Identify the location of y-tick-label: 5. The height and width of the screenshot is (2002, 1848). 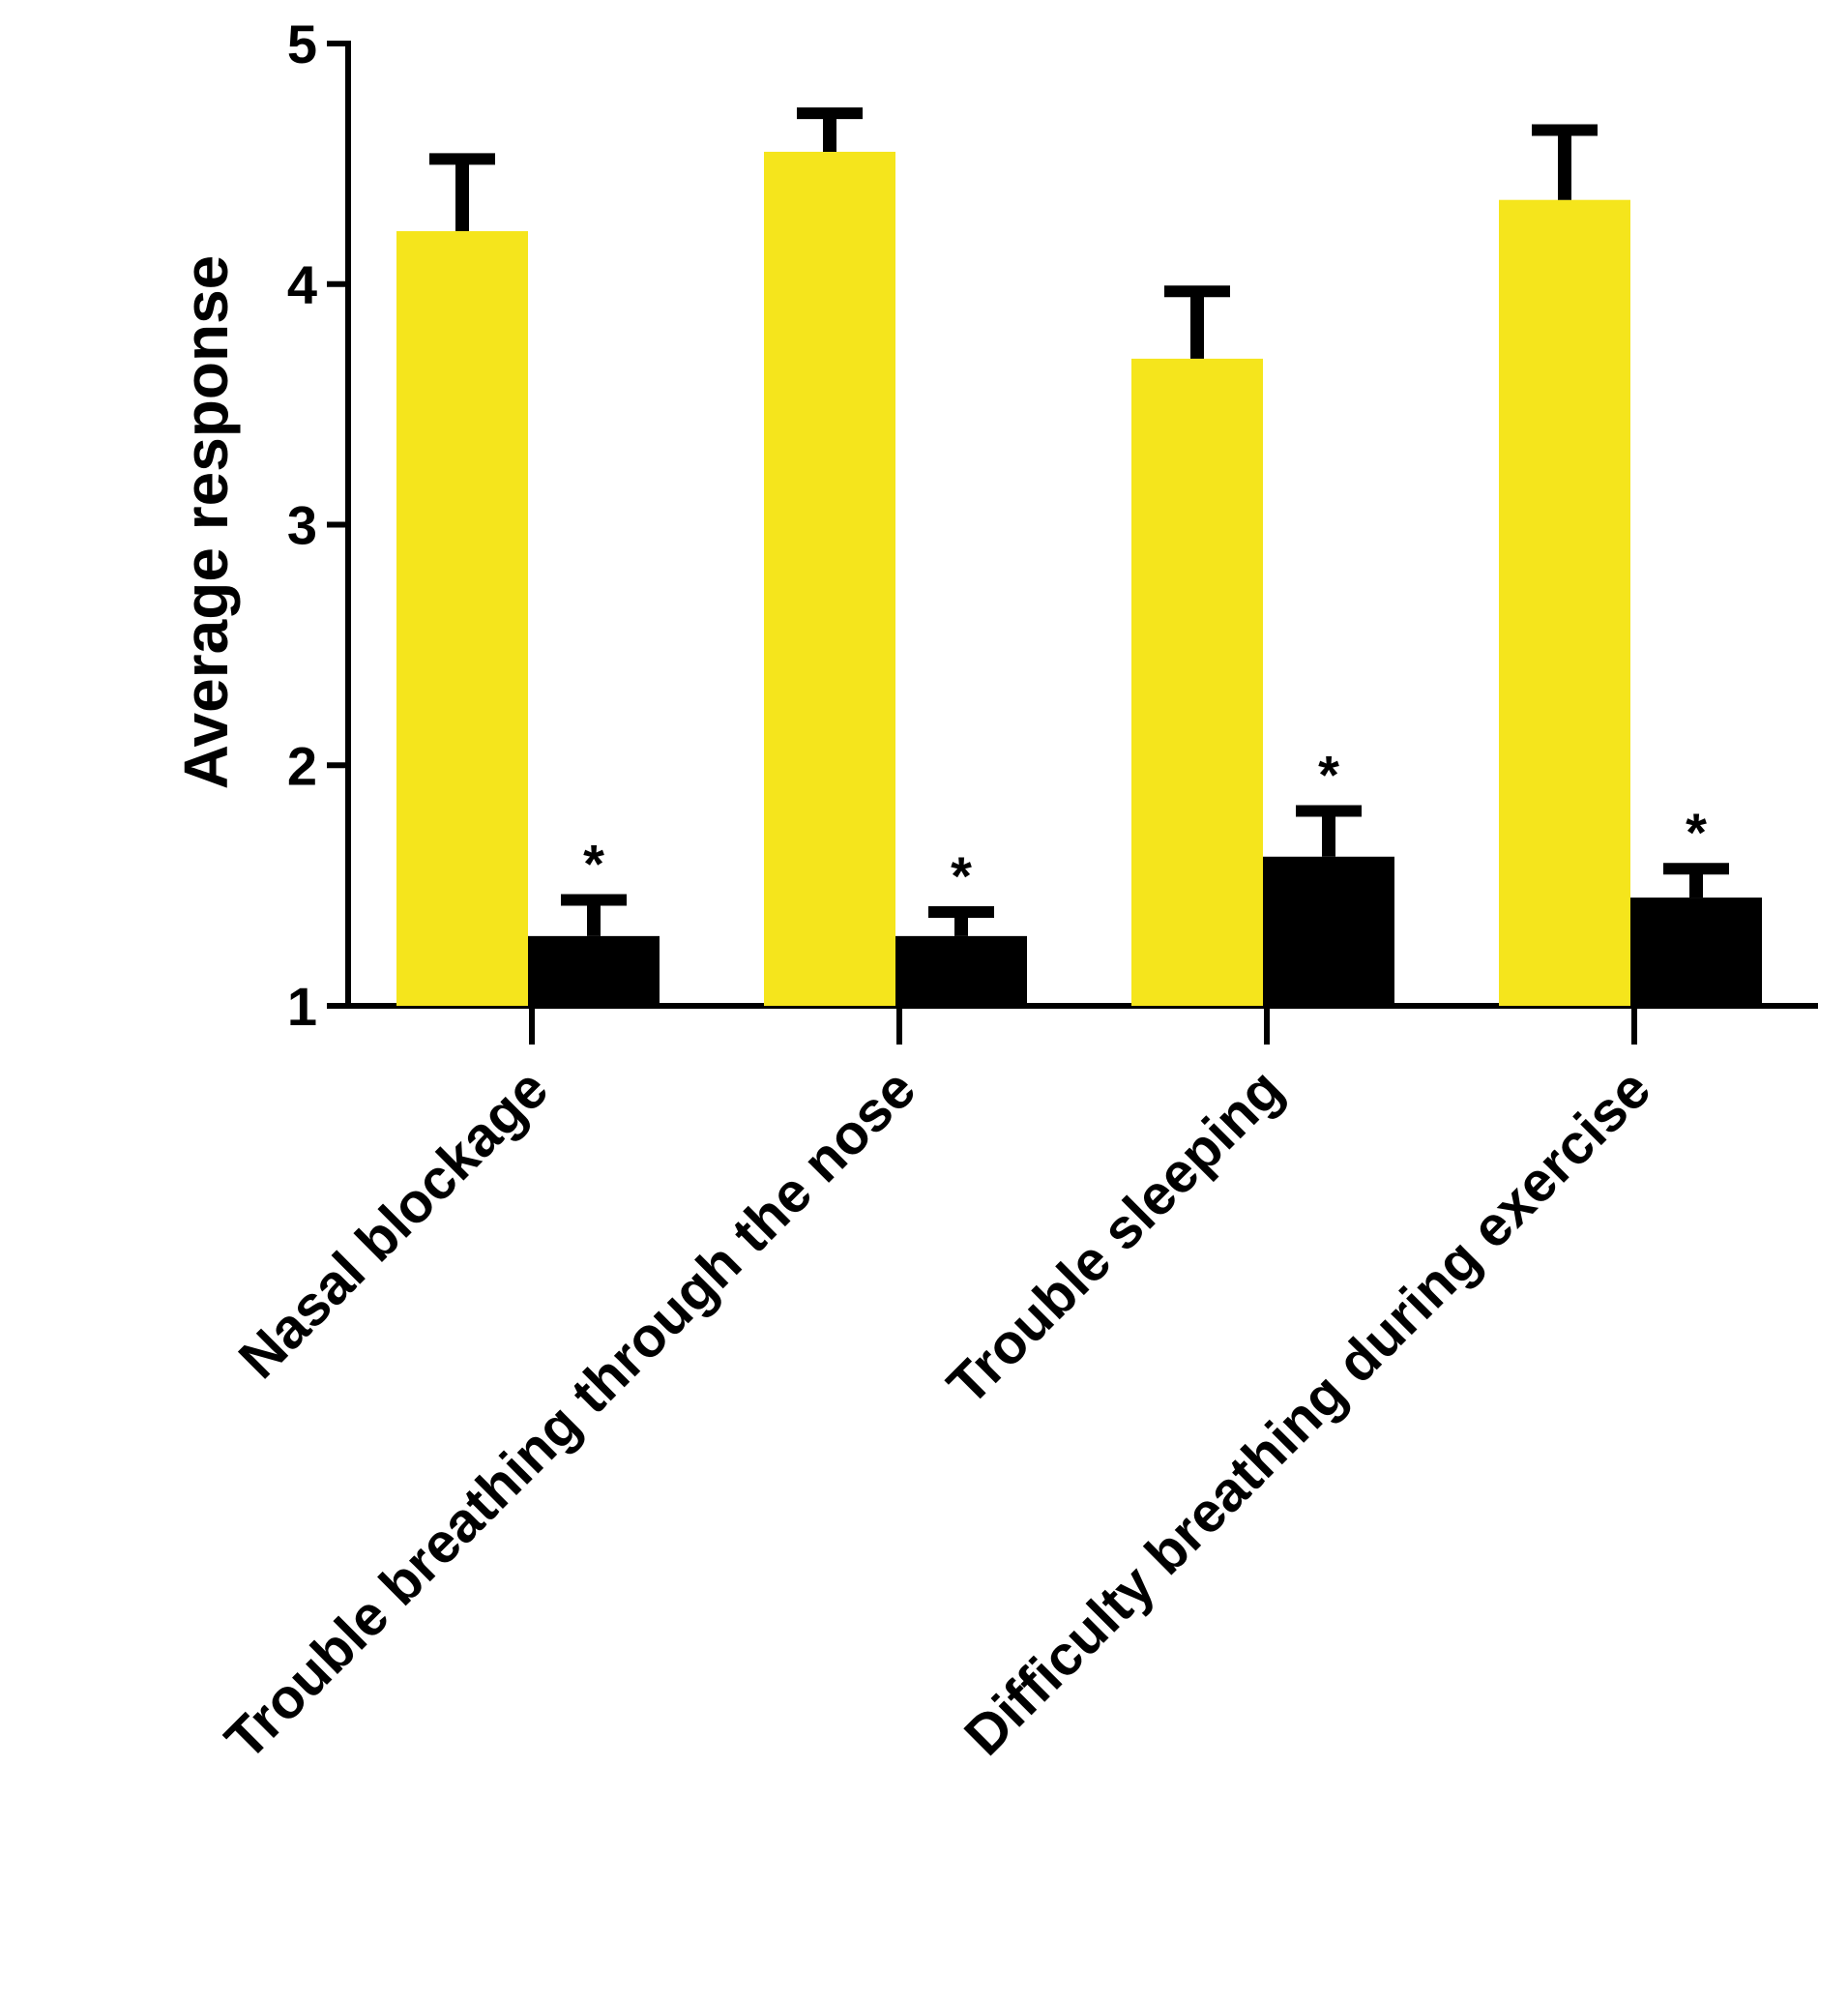
(302, 44).